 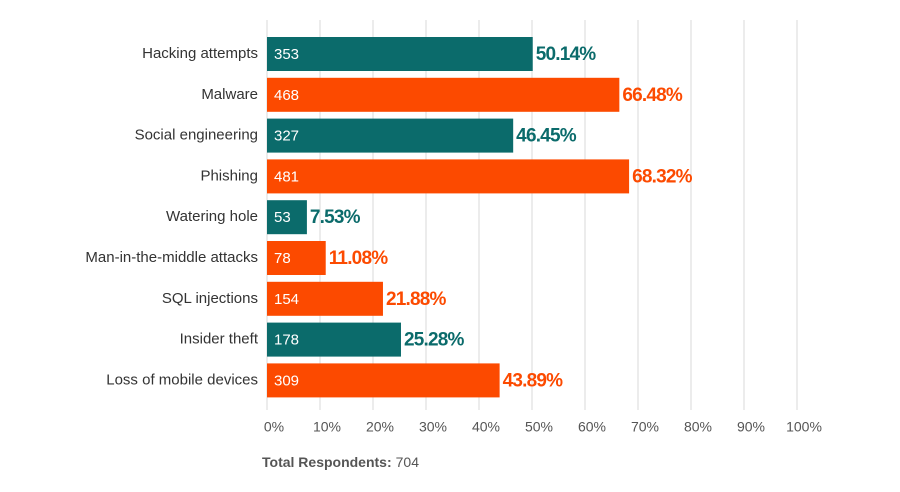 What do you see at coordinates (229, 175) in the screenshot?
I see `y-tick-label: Phishing` at bounding box center [229, 175].